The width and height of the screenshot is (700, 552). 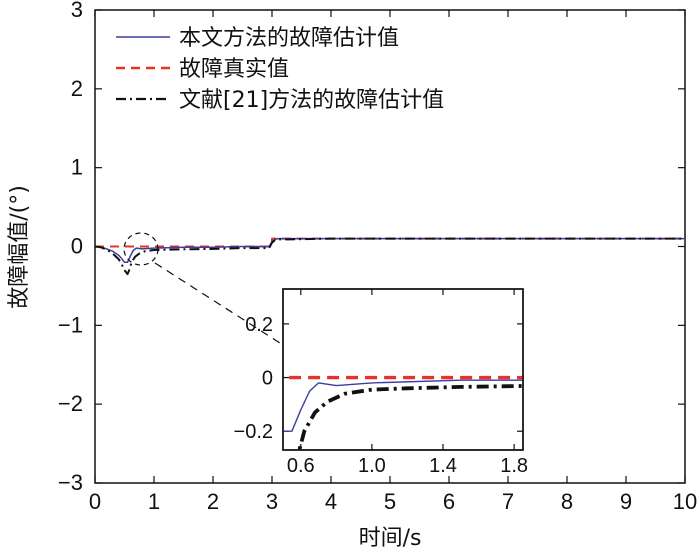 I want to click on x-tick-label: 9, so click(x=626, y=501).